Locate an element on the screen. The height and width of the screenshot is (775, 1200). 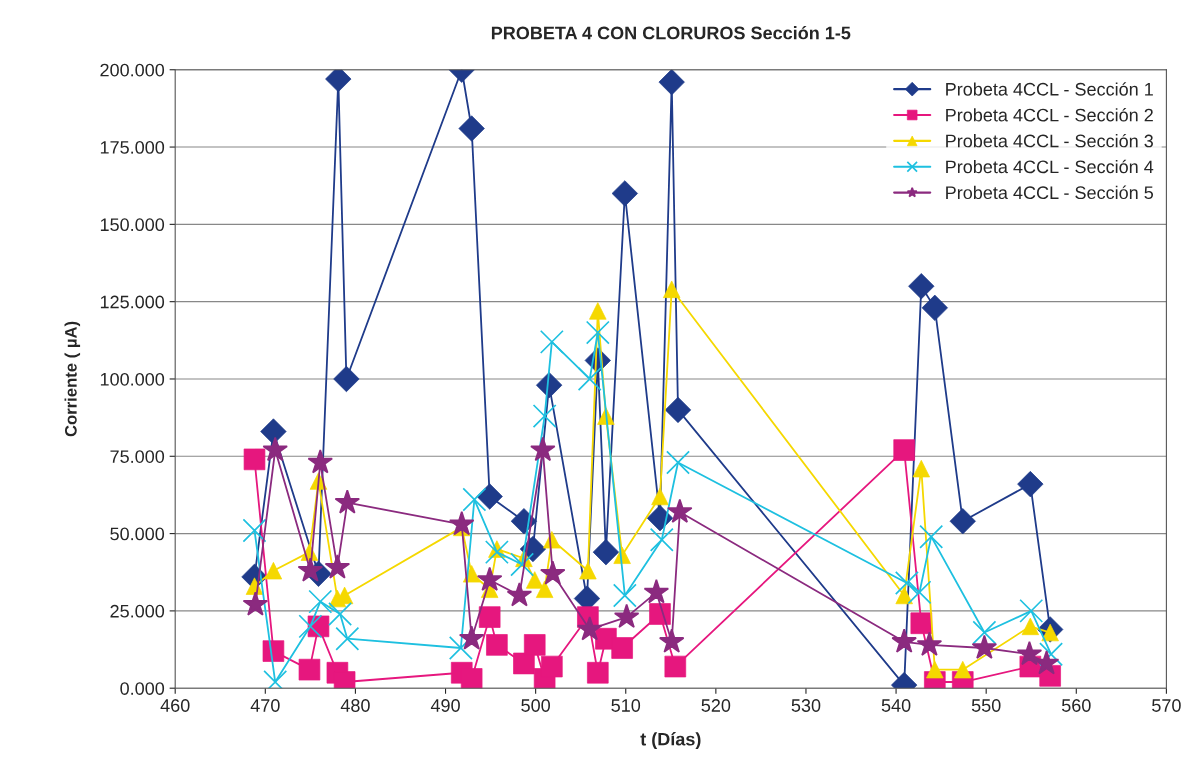
x-tick-label: 550 is located at coordinates (986, 705).